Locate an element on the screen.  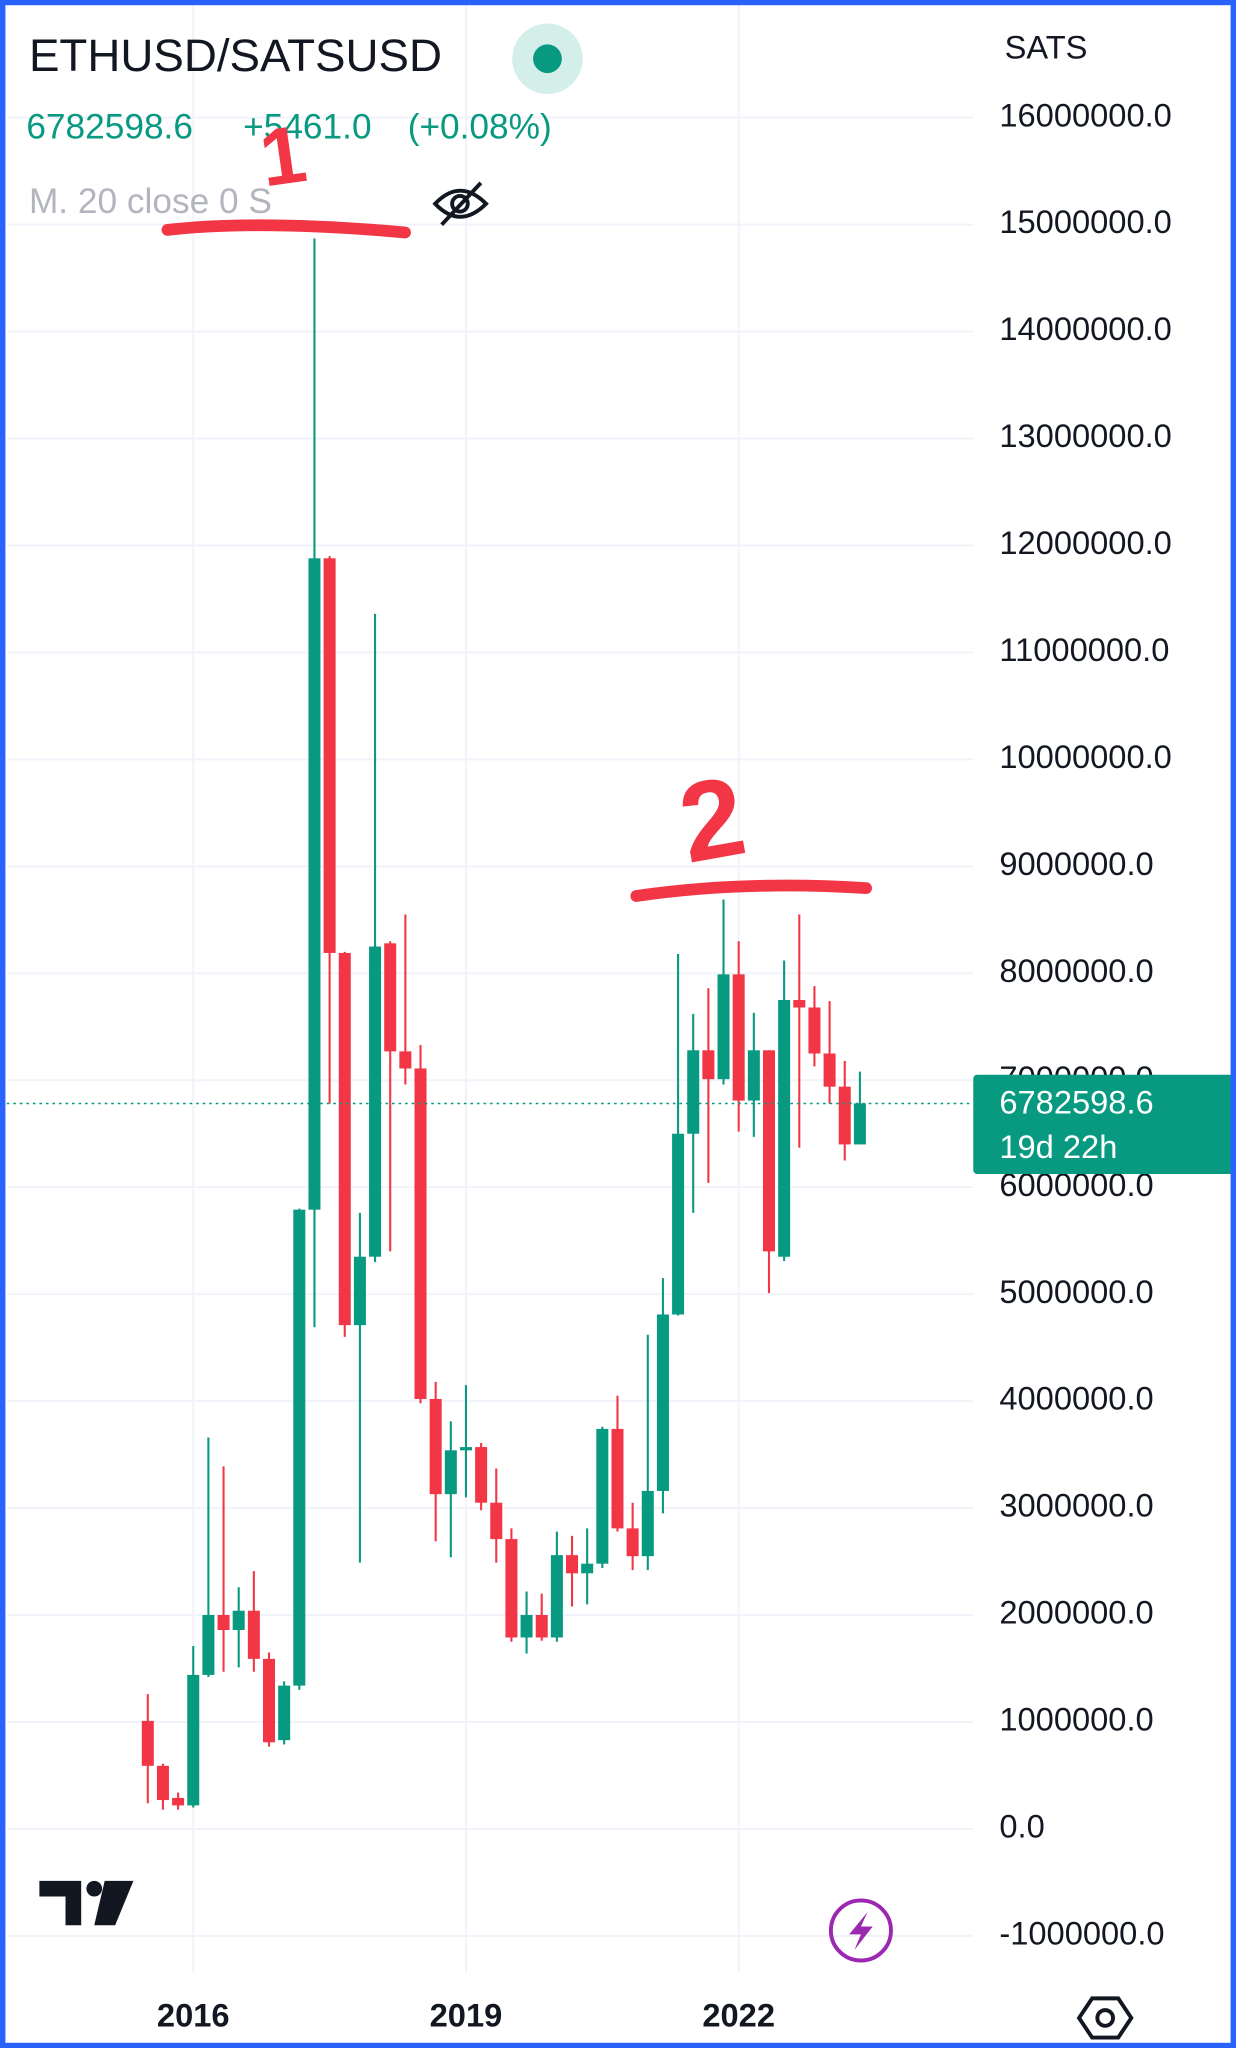
last-price: 6782598.6 is located at coordinates (109, 127).